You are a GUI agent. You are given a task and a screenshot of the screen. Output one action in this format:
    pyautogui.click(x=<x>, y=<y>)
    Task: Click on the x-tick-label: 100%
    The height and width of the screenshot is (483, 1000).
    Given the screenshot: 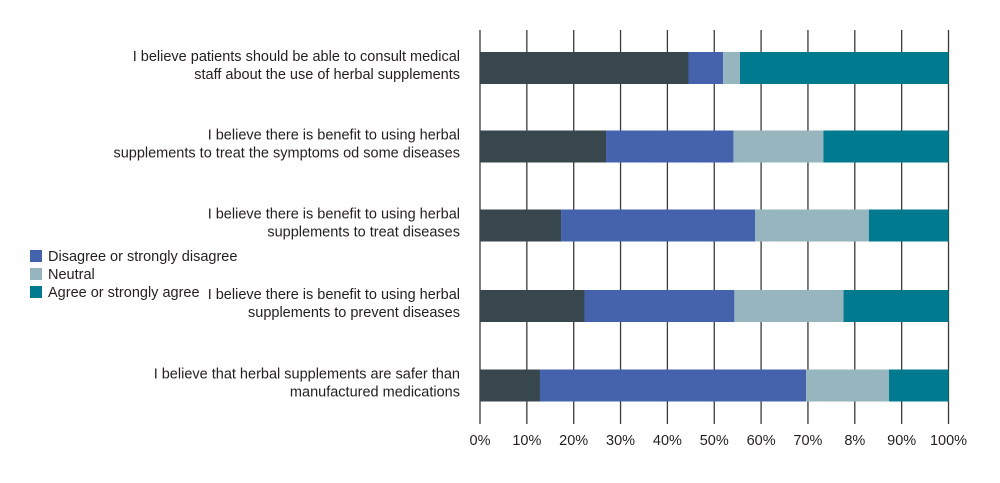 What is the action you would take?
    pyautogui.click(x=948, y=441)
    